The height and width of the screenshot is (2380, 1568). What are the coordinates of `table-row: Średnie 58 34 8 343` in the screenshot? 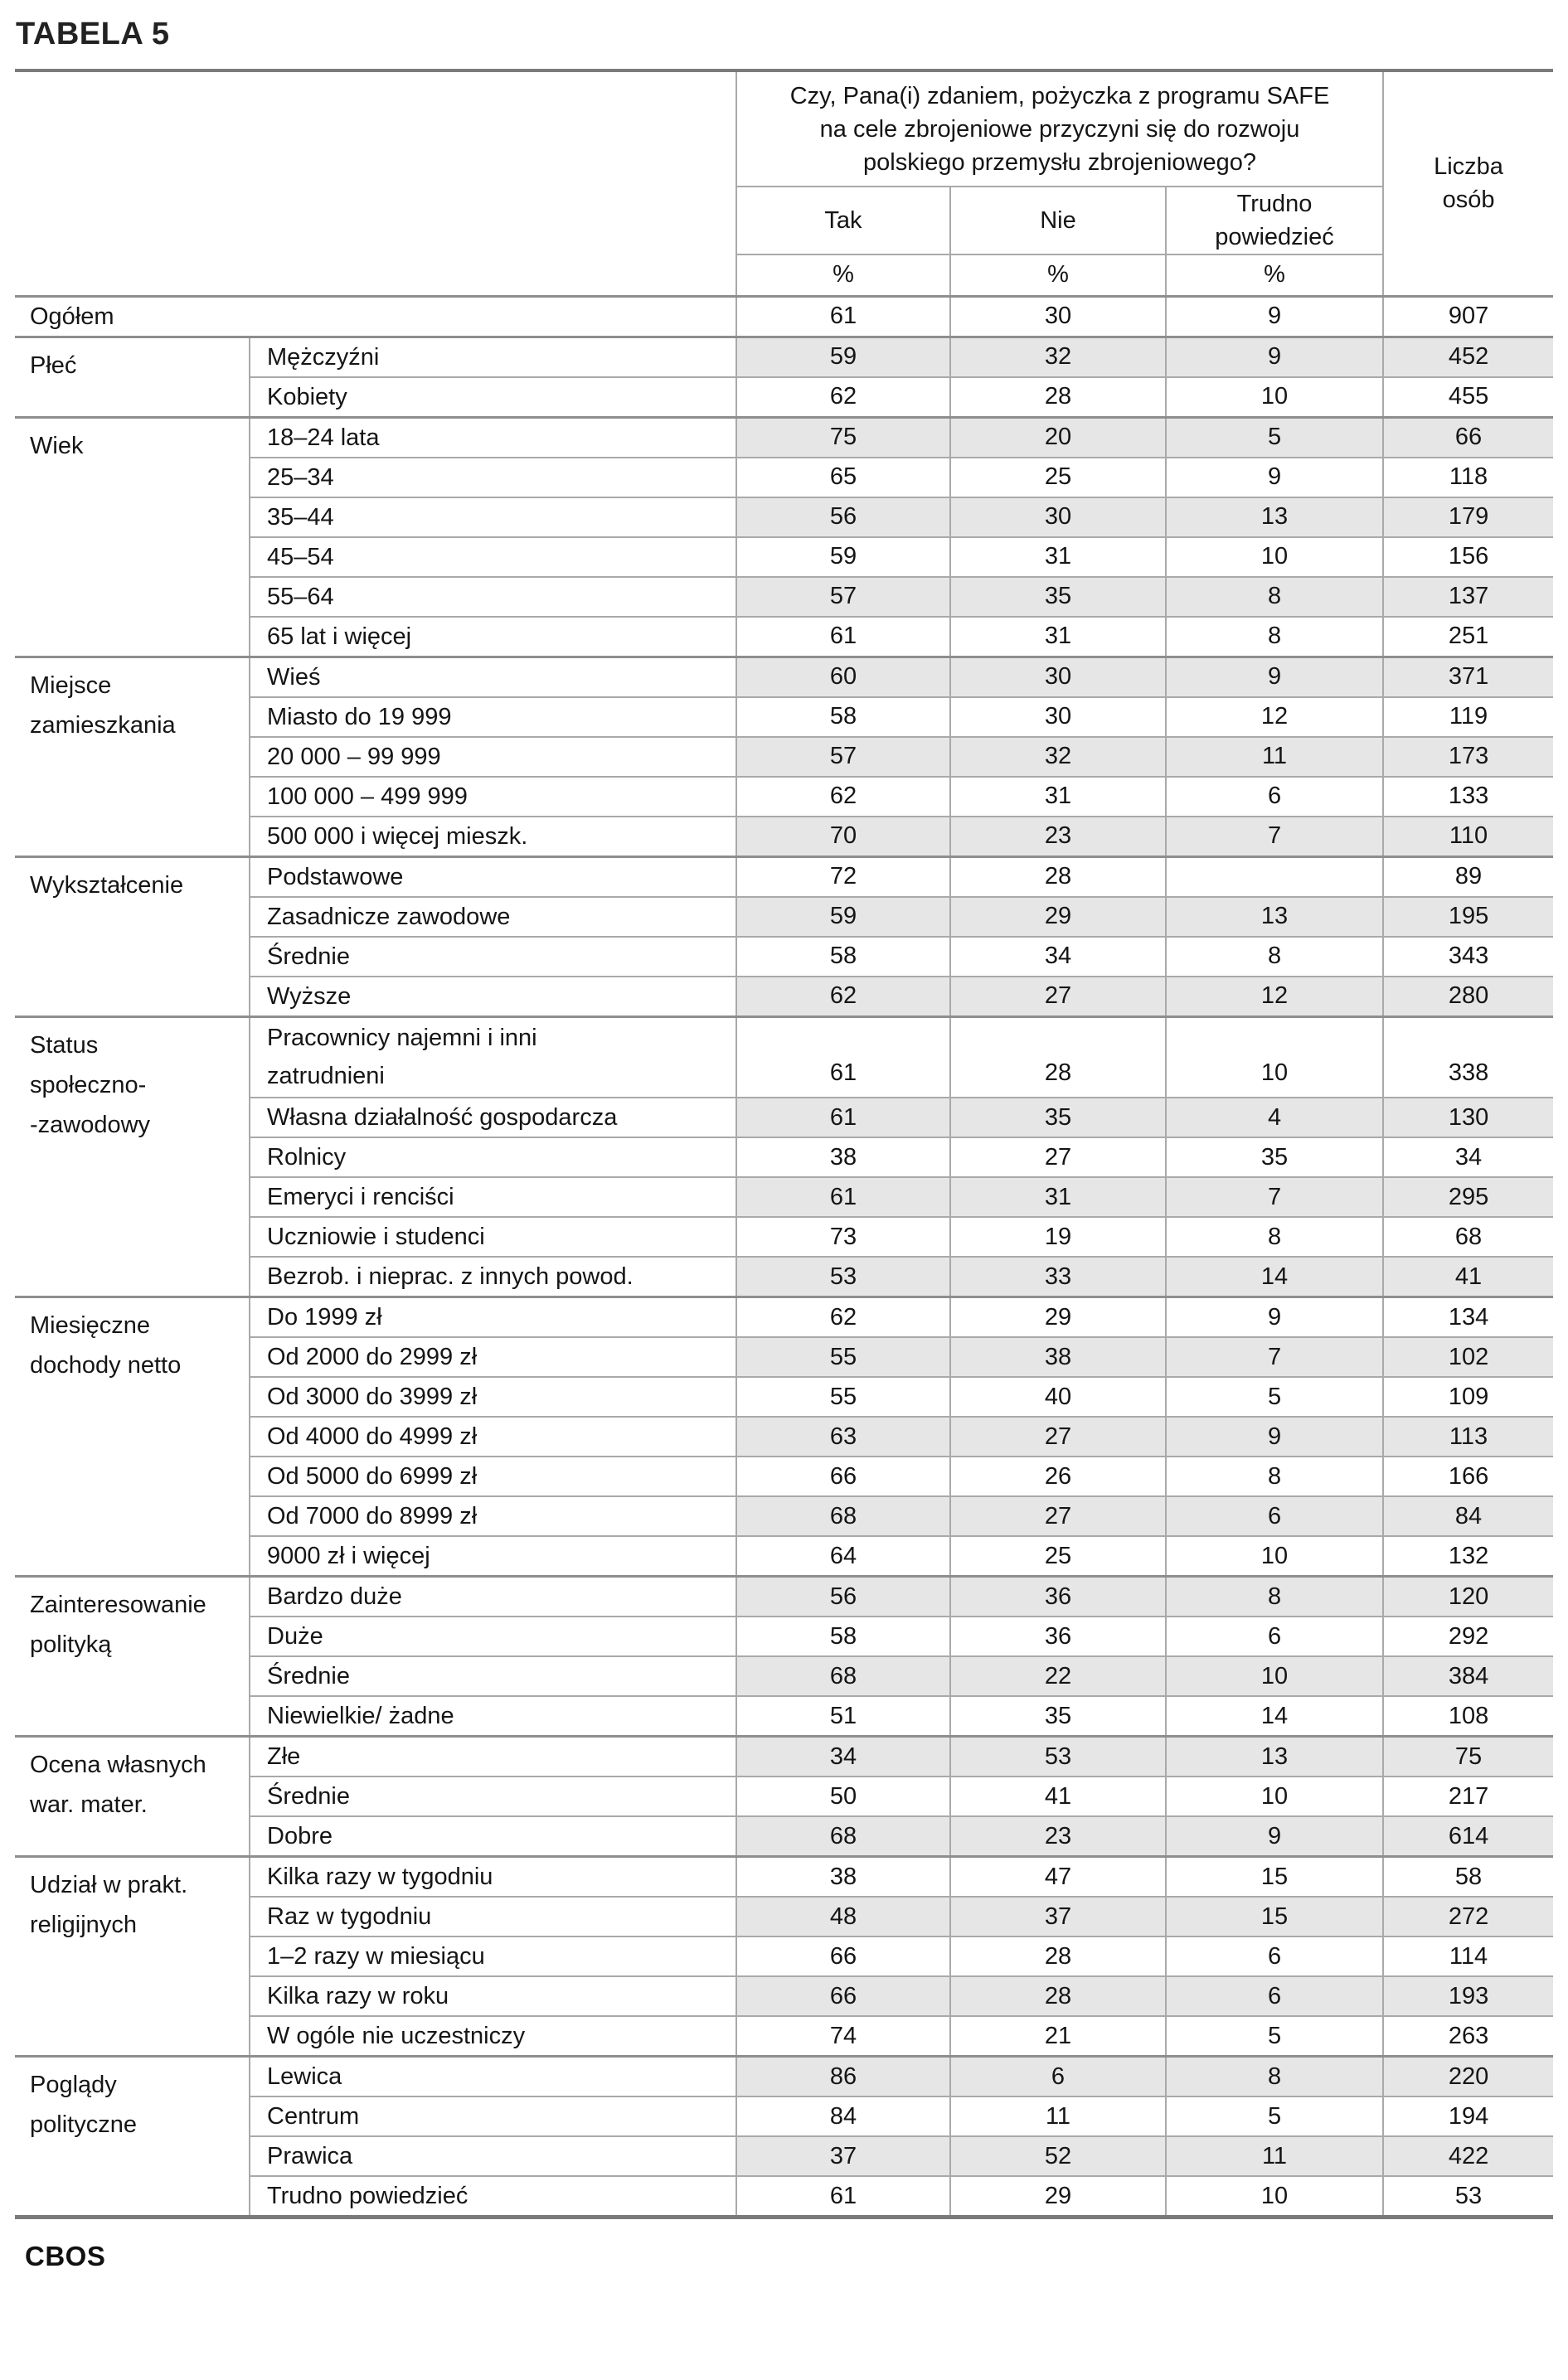 It's located at (784, 956).